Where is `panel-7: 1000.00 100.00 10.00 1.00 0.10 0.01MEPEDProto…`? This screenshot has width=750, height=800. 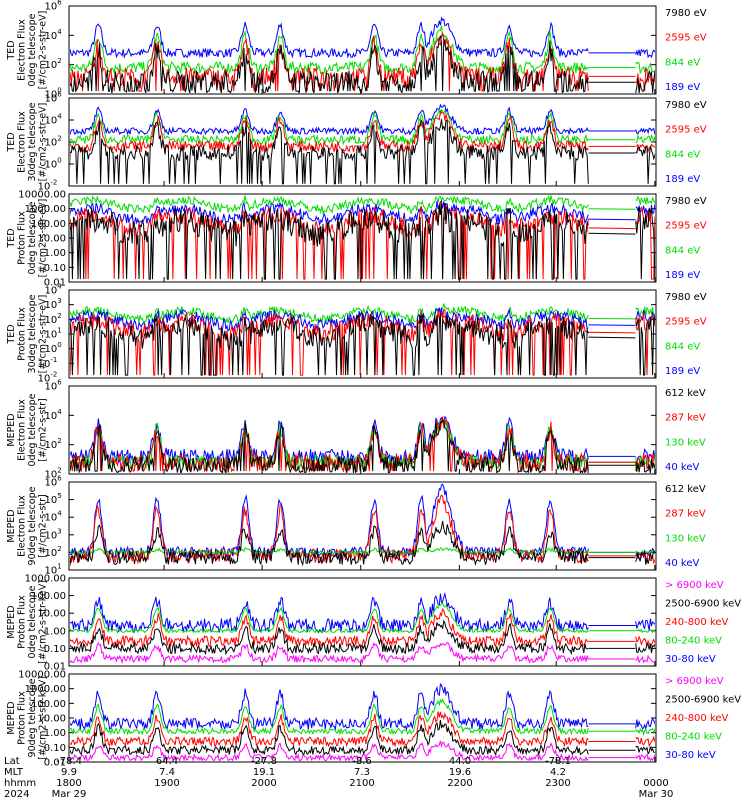 panel-7: 1000.00 100.00 10.00 1.00 0.10 0.01MEPEDProto… is located at coordinates (373, 623).